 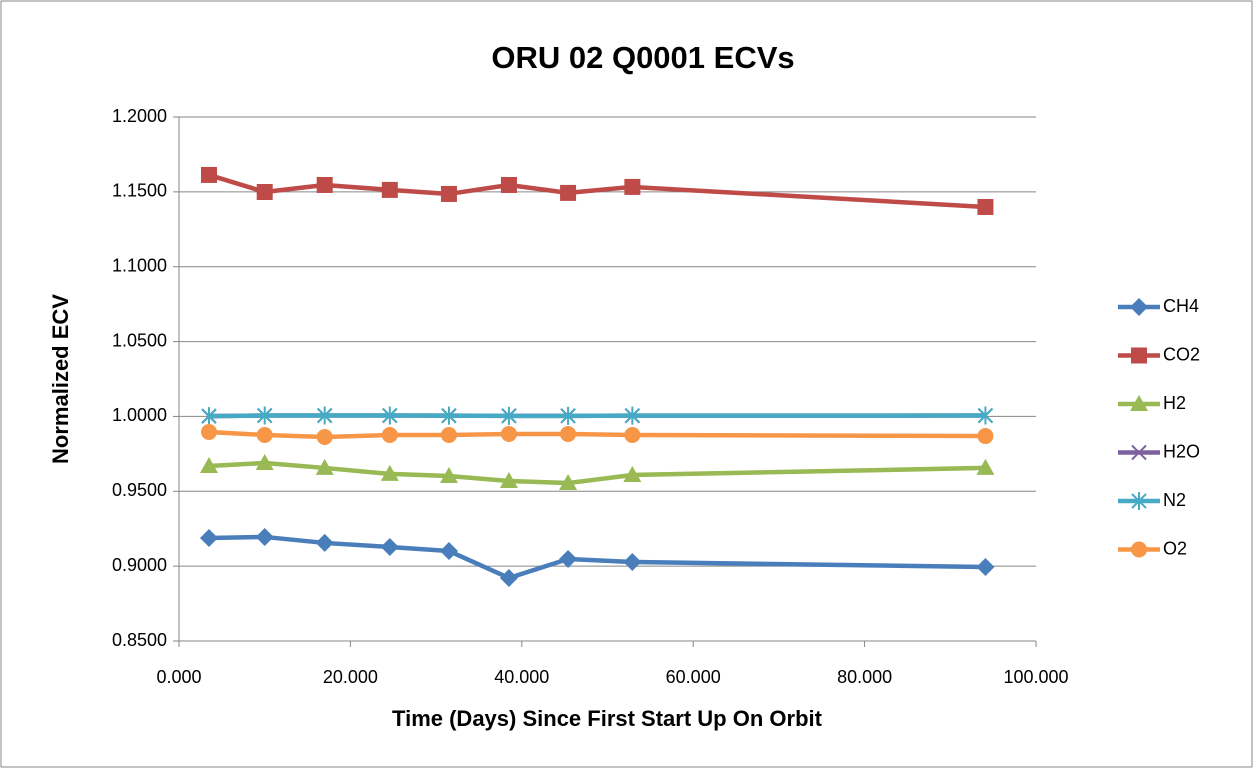 What do you see at coordinates (139, 415) in the screenshot?
I see `y-tick-label: 1.0000` at bounding box center [139, 415].